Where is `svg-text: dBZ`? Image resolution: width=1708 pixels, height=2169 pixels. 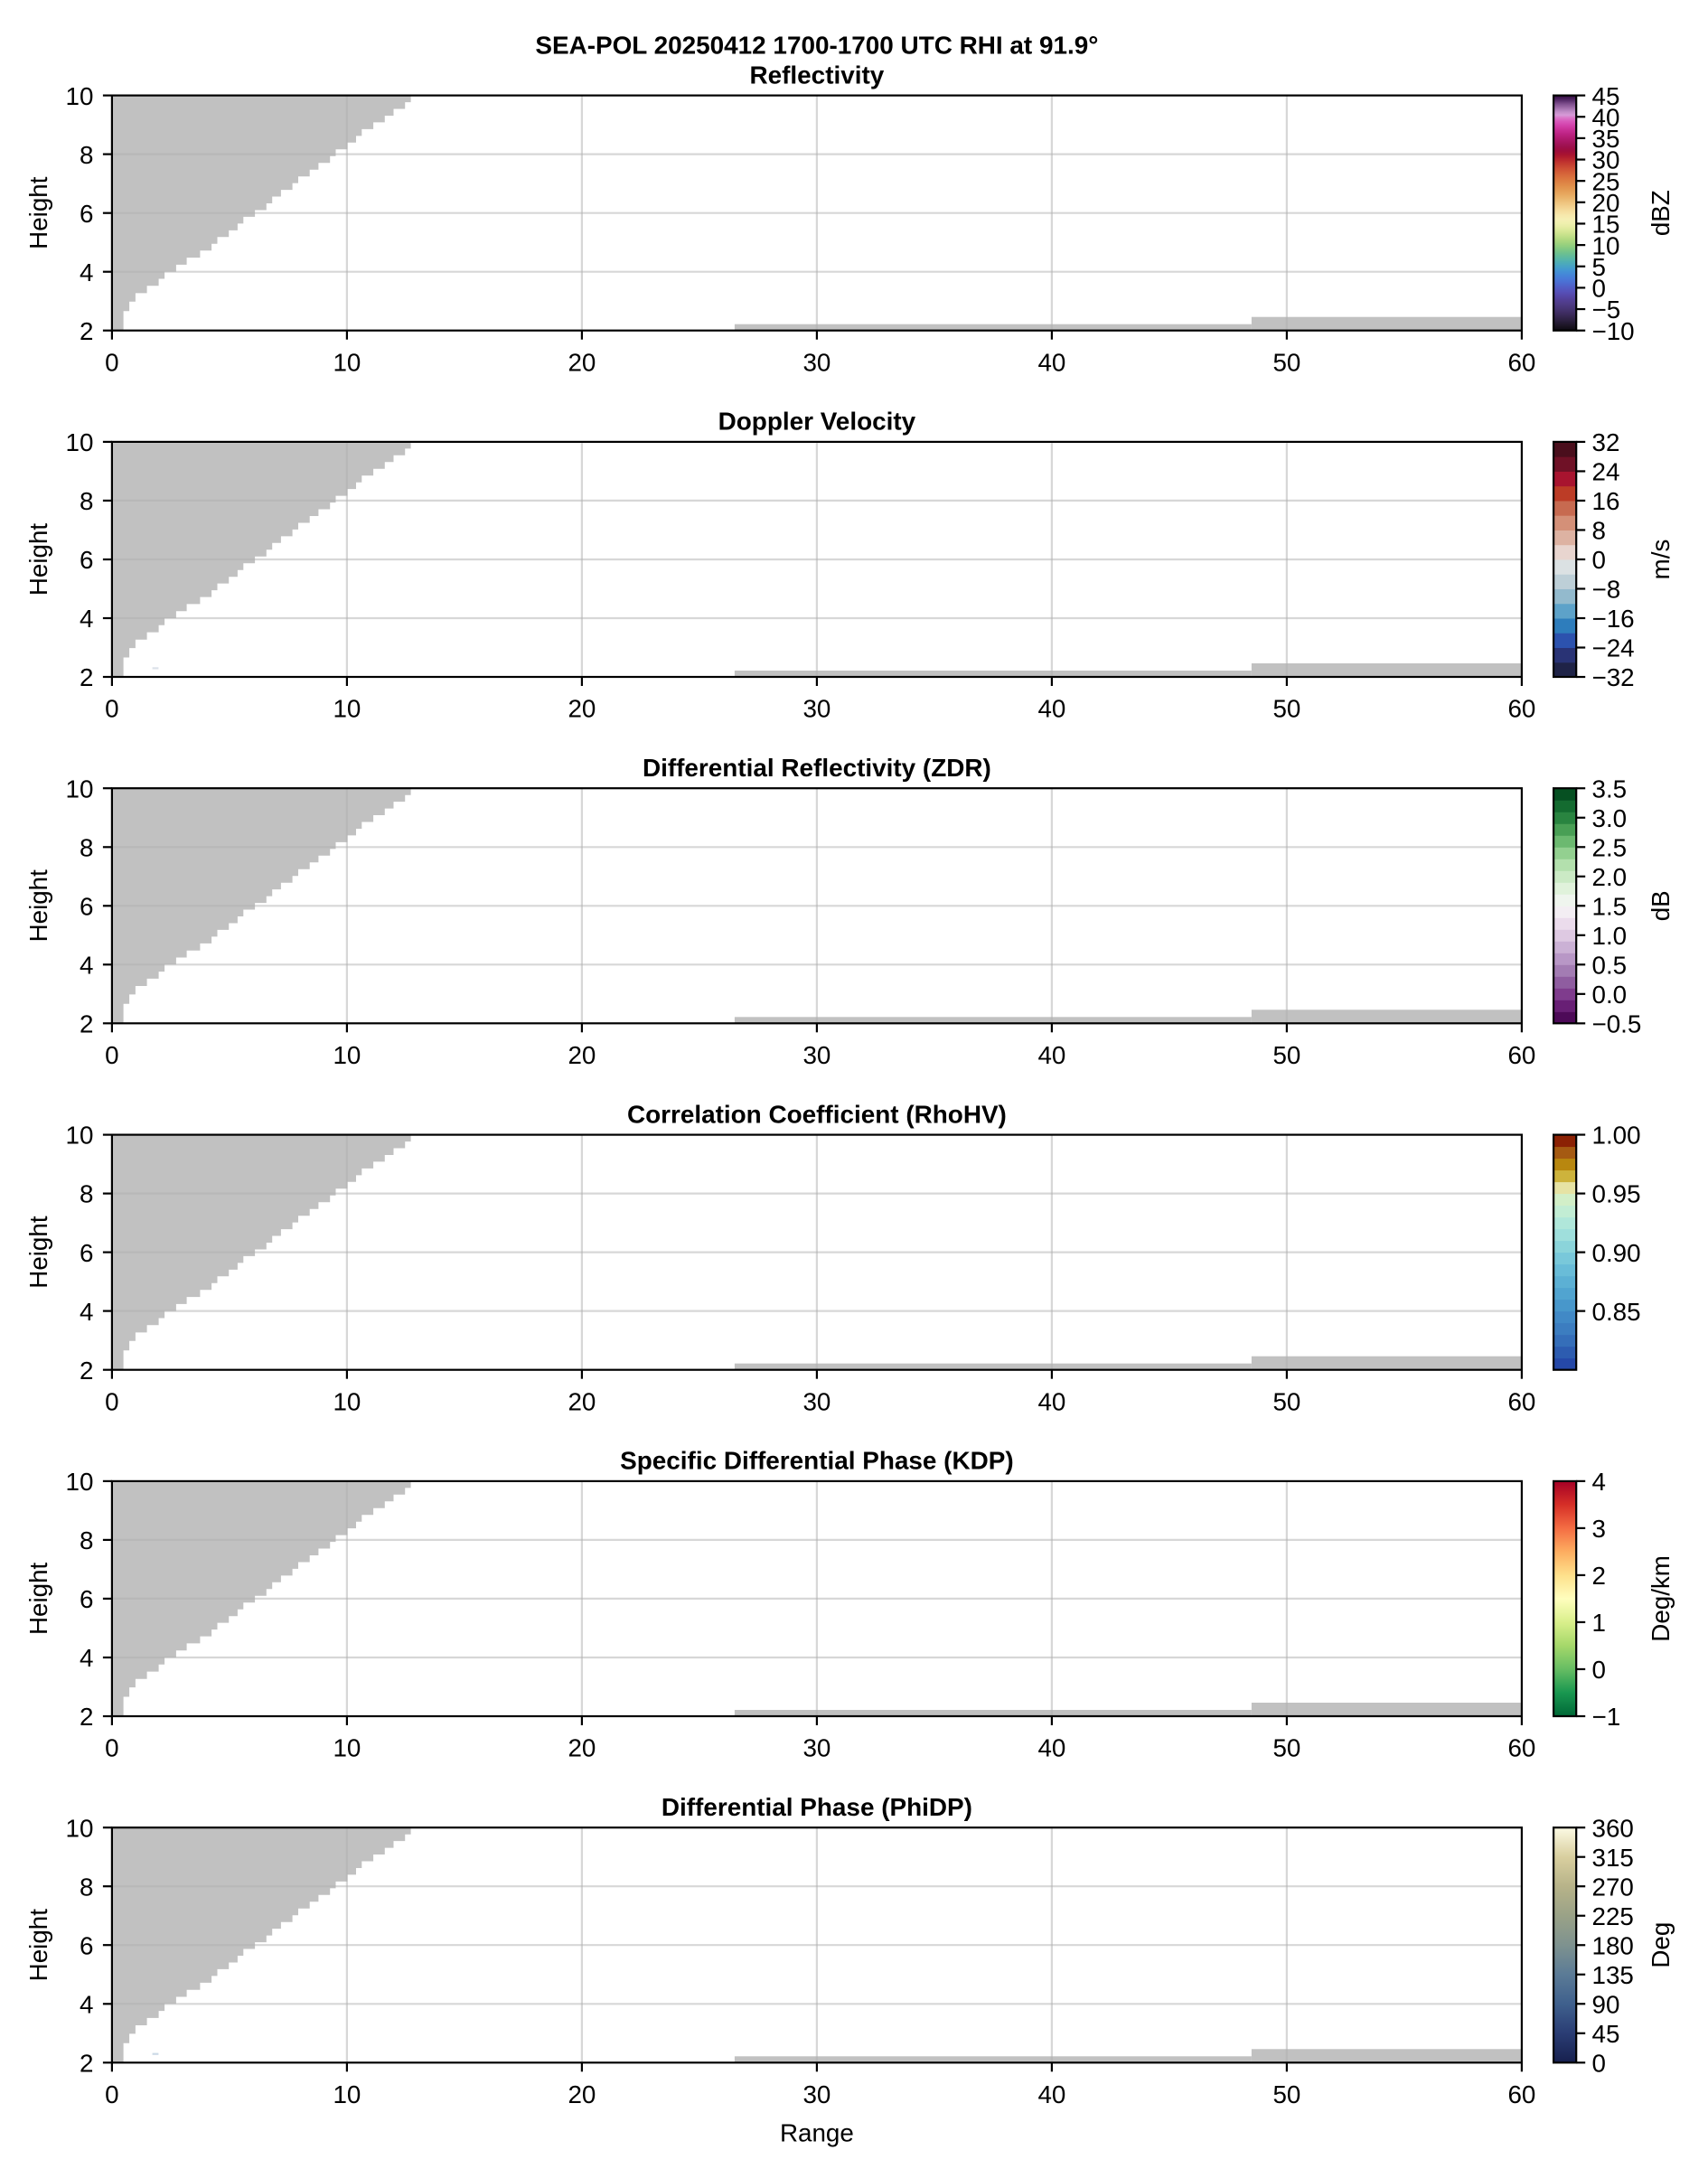
svg-text: dBZ is located at coordinates (1661, 213).